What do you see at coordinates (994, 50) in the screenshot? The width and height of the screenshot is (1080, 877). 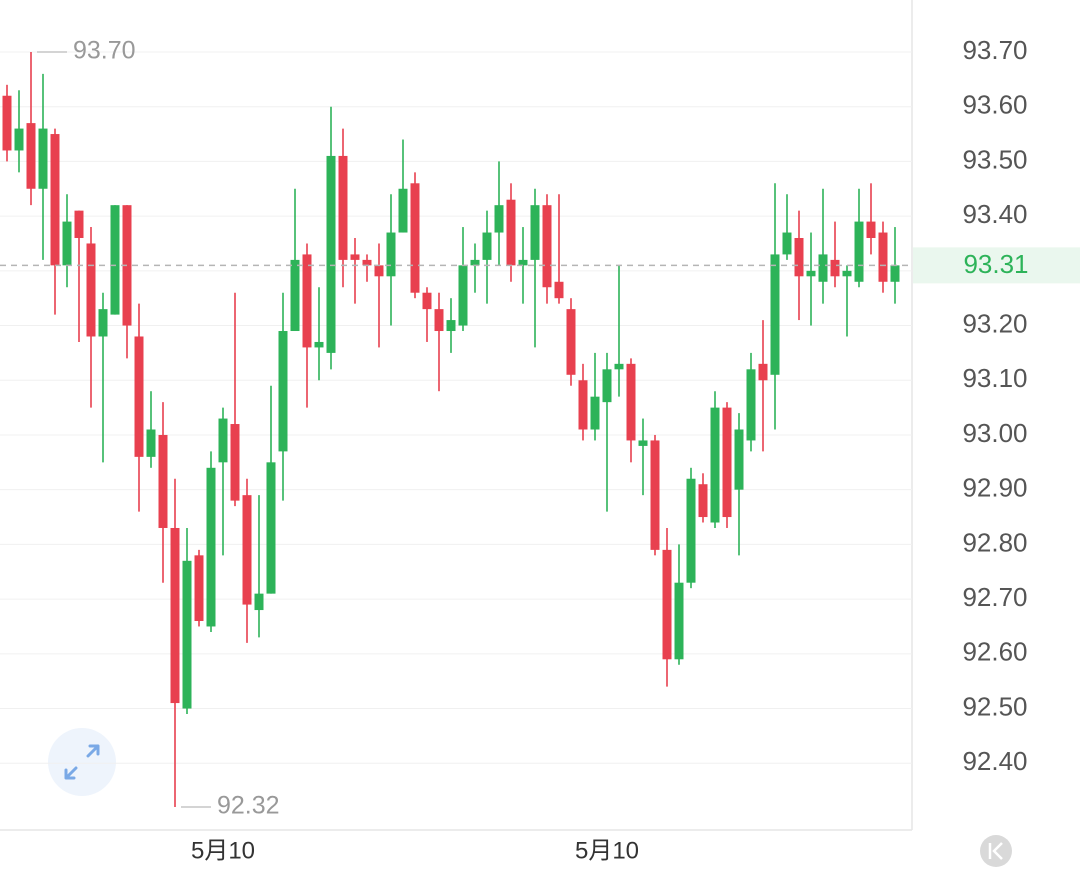 I see `y-tick-label: 93.70` at bounding box center [994, 50].